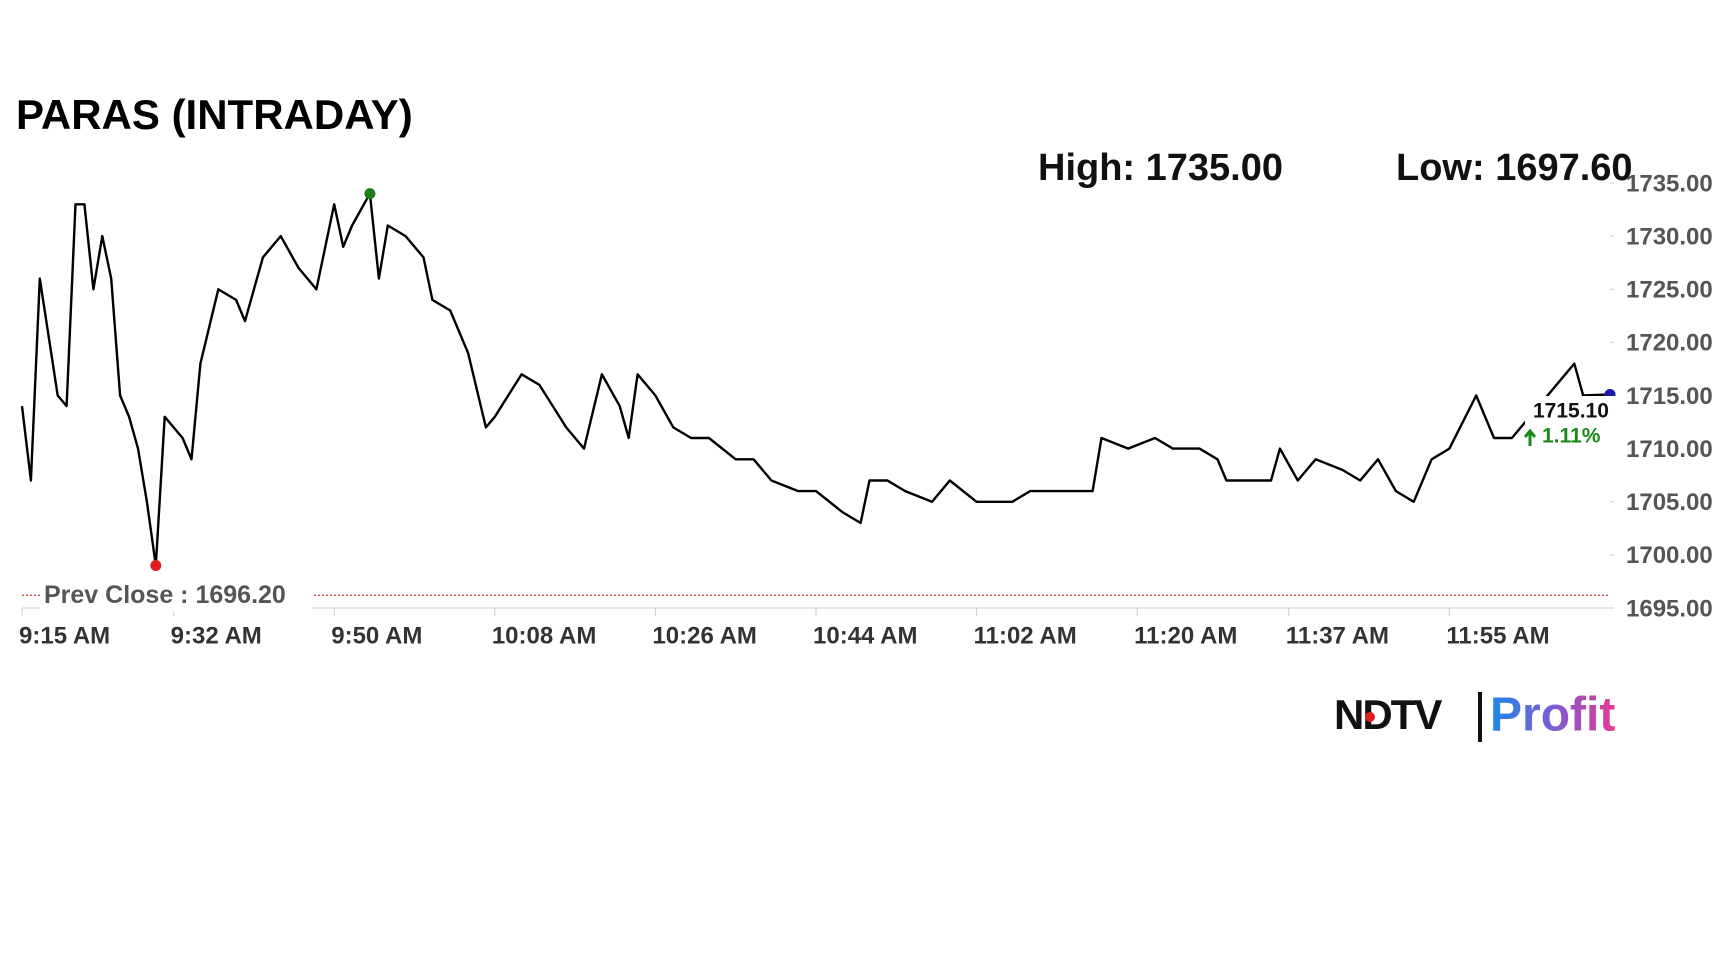 The width and height of the screenshot is (1728, 972). Describe the element at coordinates (1669, 502) in the screenshot. I see `y-tick-label: 1705.00` at that location.